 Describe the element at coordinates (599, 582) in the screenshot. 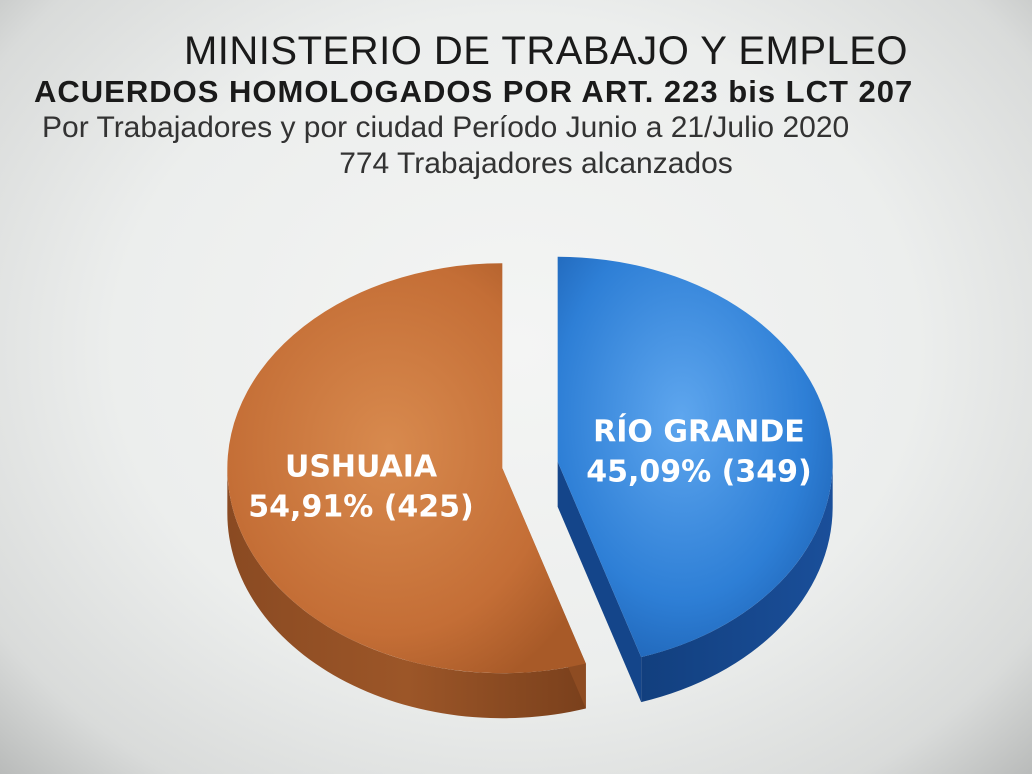

I see `slice-rio-grande-cut` at that location.